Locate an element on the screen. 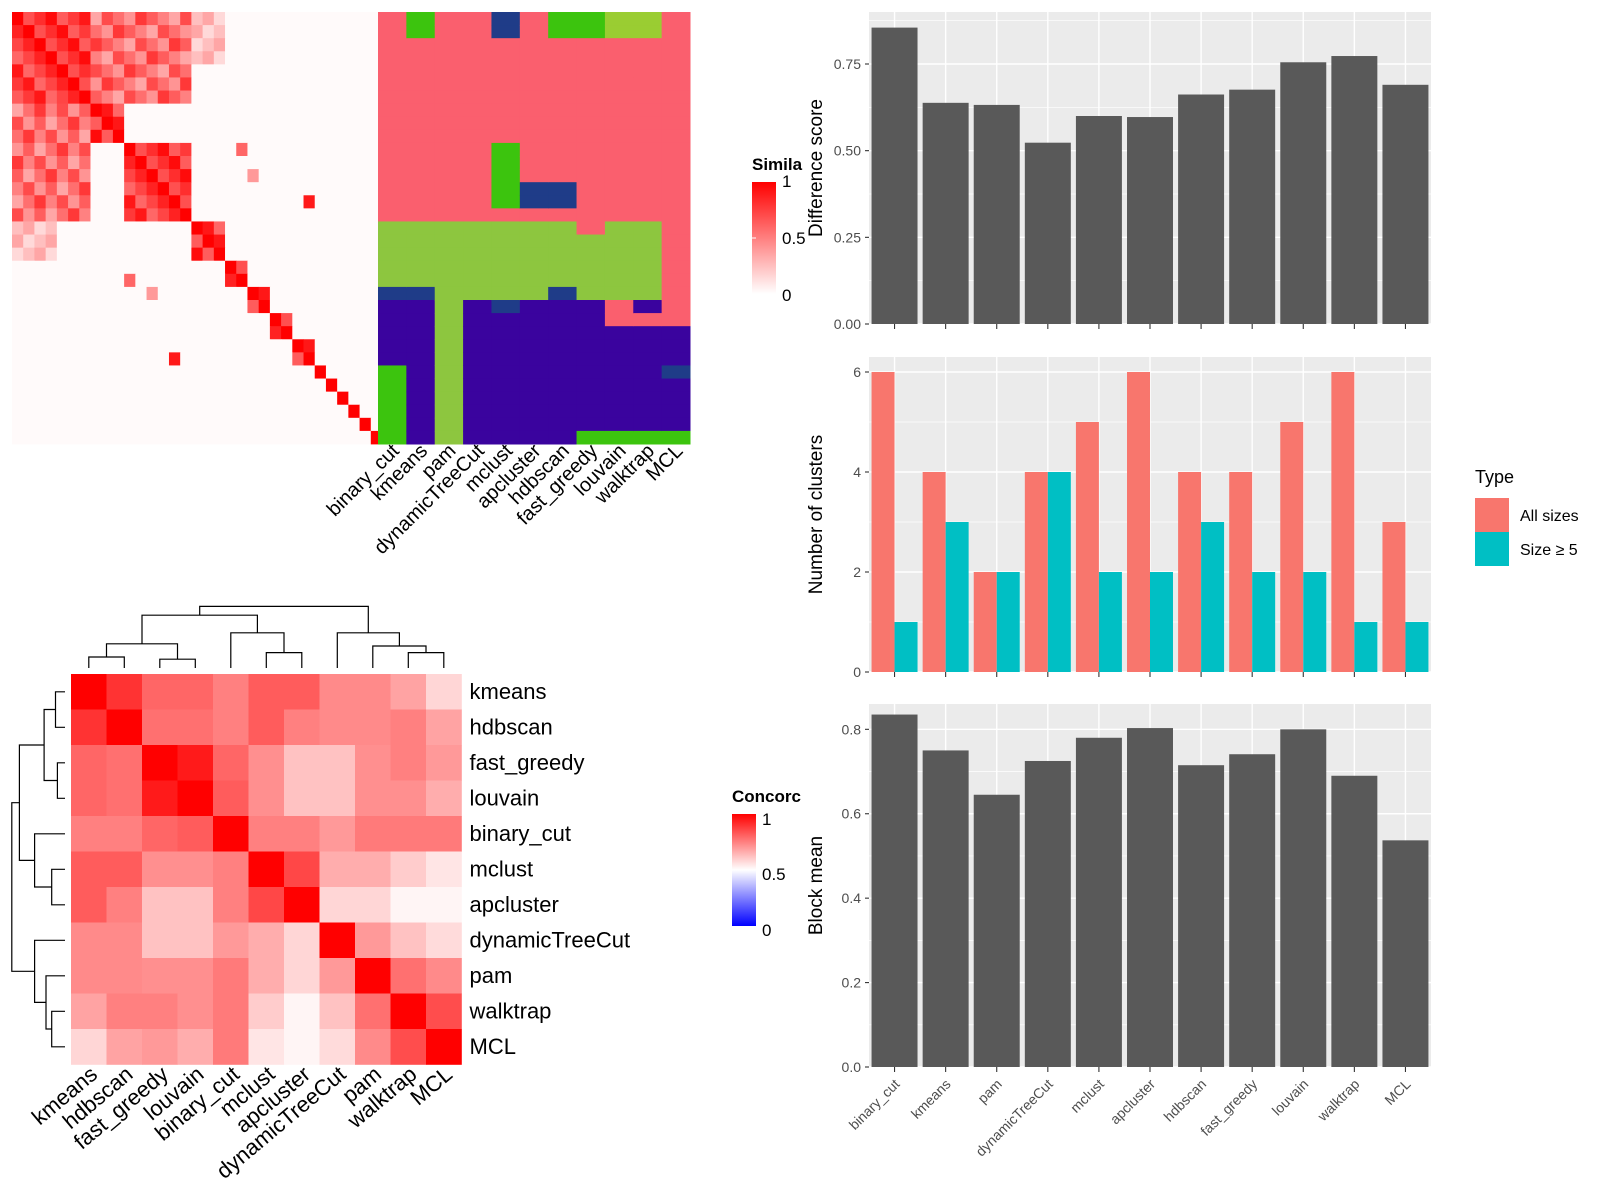 This screenshot has width=1600, height=1200. dendrogram-branch is located at coordinates (199, 629).